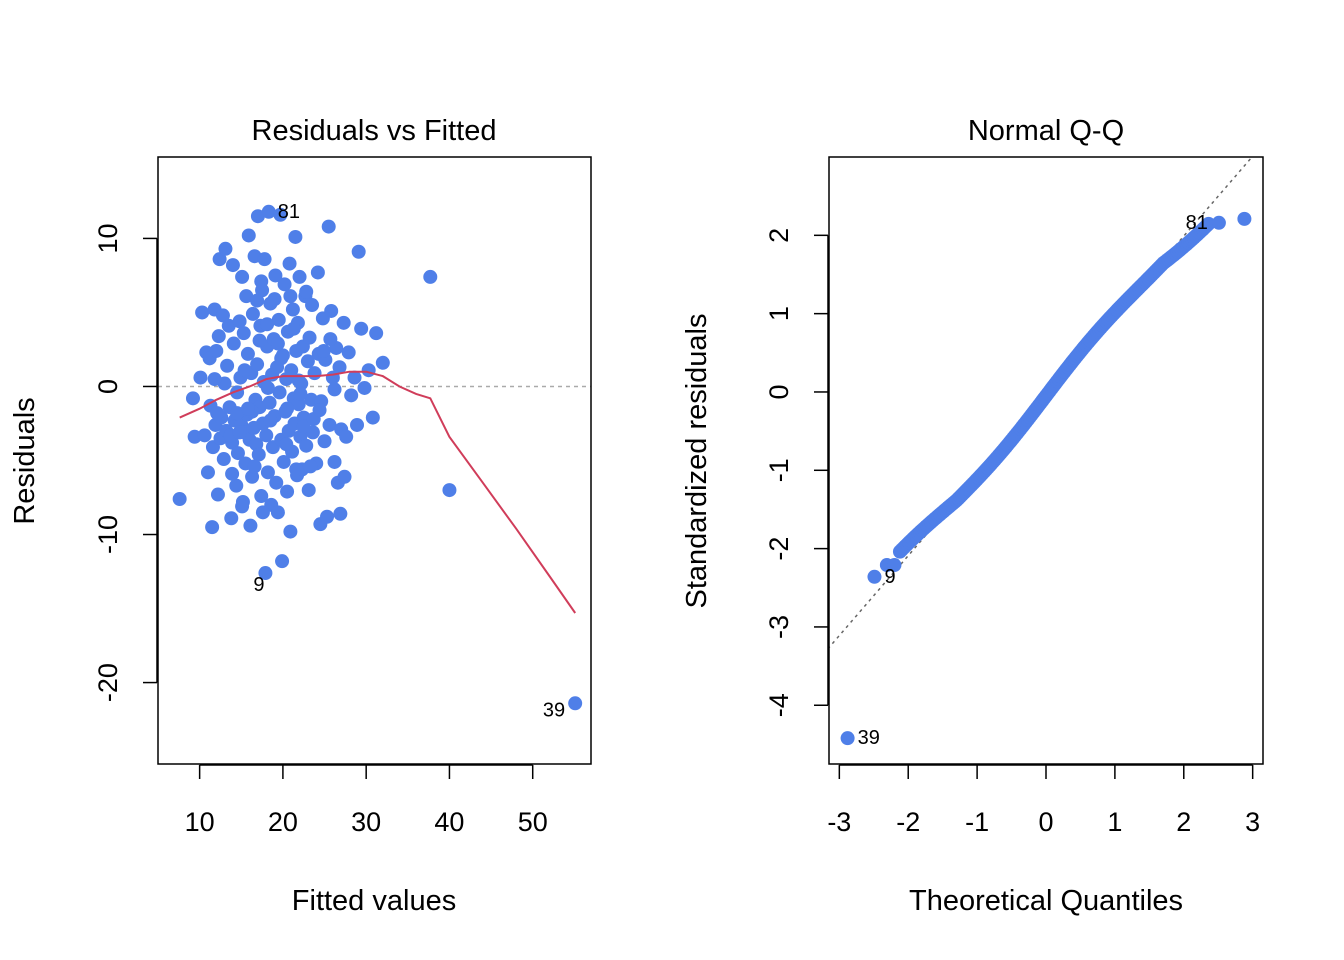 The width and height of the screenshot is (1344, 960). What do you see at coordinates (108, 682) in the screenshot?
I see `rvf-y-tick-label: -20` at bounding box center [108, 682].